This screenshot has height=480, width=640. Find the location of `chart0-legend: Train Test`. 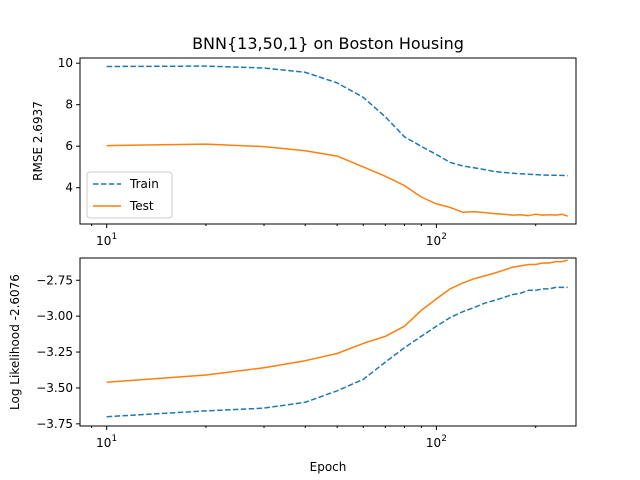

chart0-legend: Train Test is located at coordinates (129, 195).